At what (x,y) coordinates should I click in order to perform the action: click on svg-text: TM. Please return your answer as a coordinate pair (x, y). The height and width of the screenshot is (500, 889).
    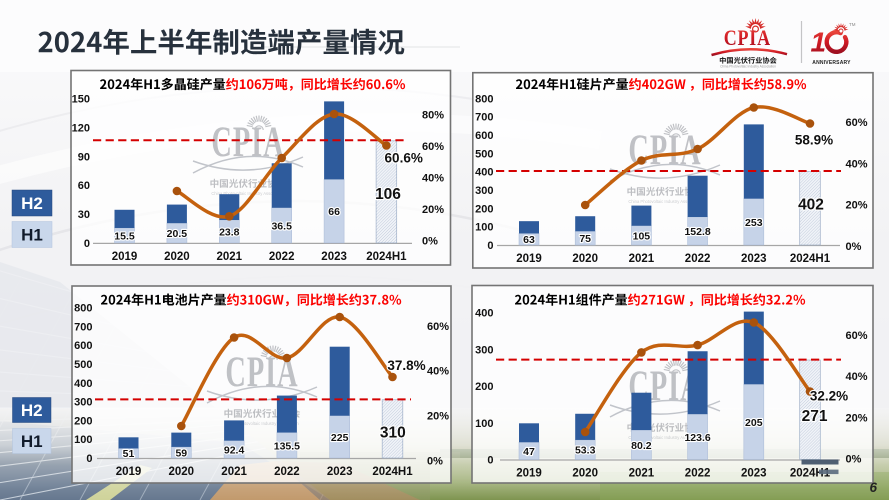
    Looking at the image, I should click on (852, 24).